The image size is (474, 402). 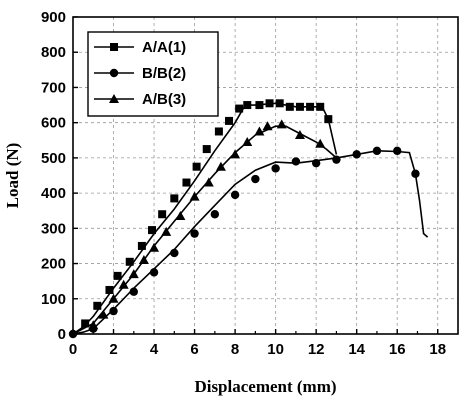 I want to click on y-tick-label: 500, so click(x=53, y=158).